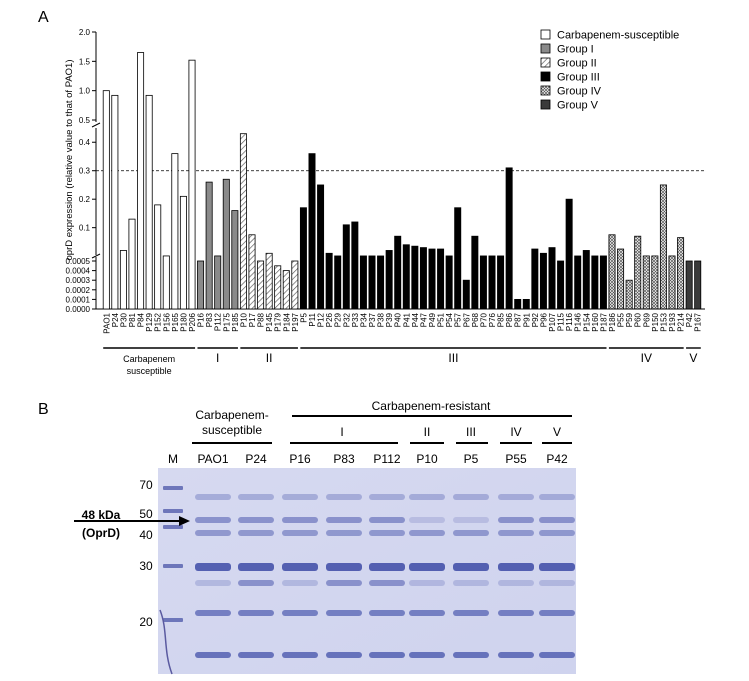 This screenshot has width=749, height=681. Describe the element at coordinates (252, 272) in the screenshot. I see `bar-p17` at that location.